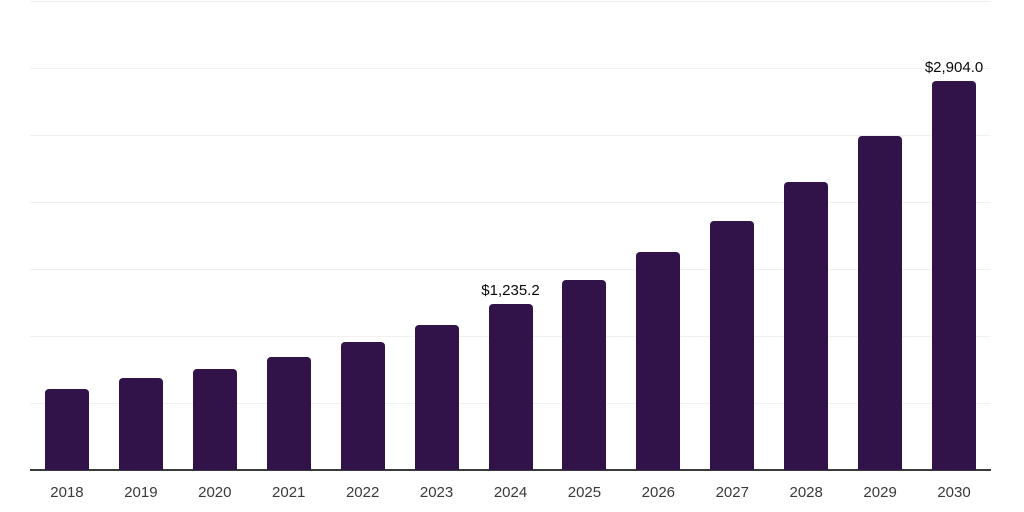  I want to click on bar-2029, so click(880, 302).